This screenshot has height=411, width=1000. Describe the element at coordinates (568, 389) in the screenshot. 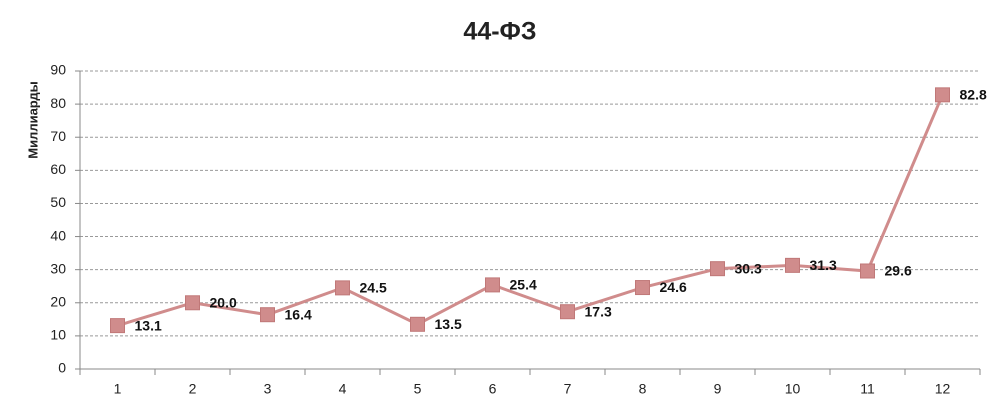

I see `x-tick-label: 7` at that location.